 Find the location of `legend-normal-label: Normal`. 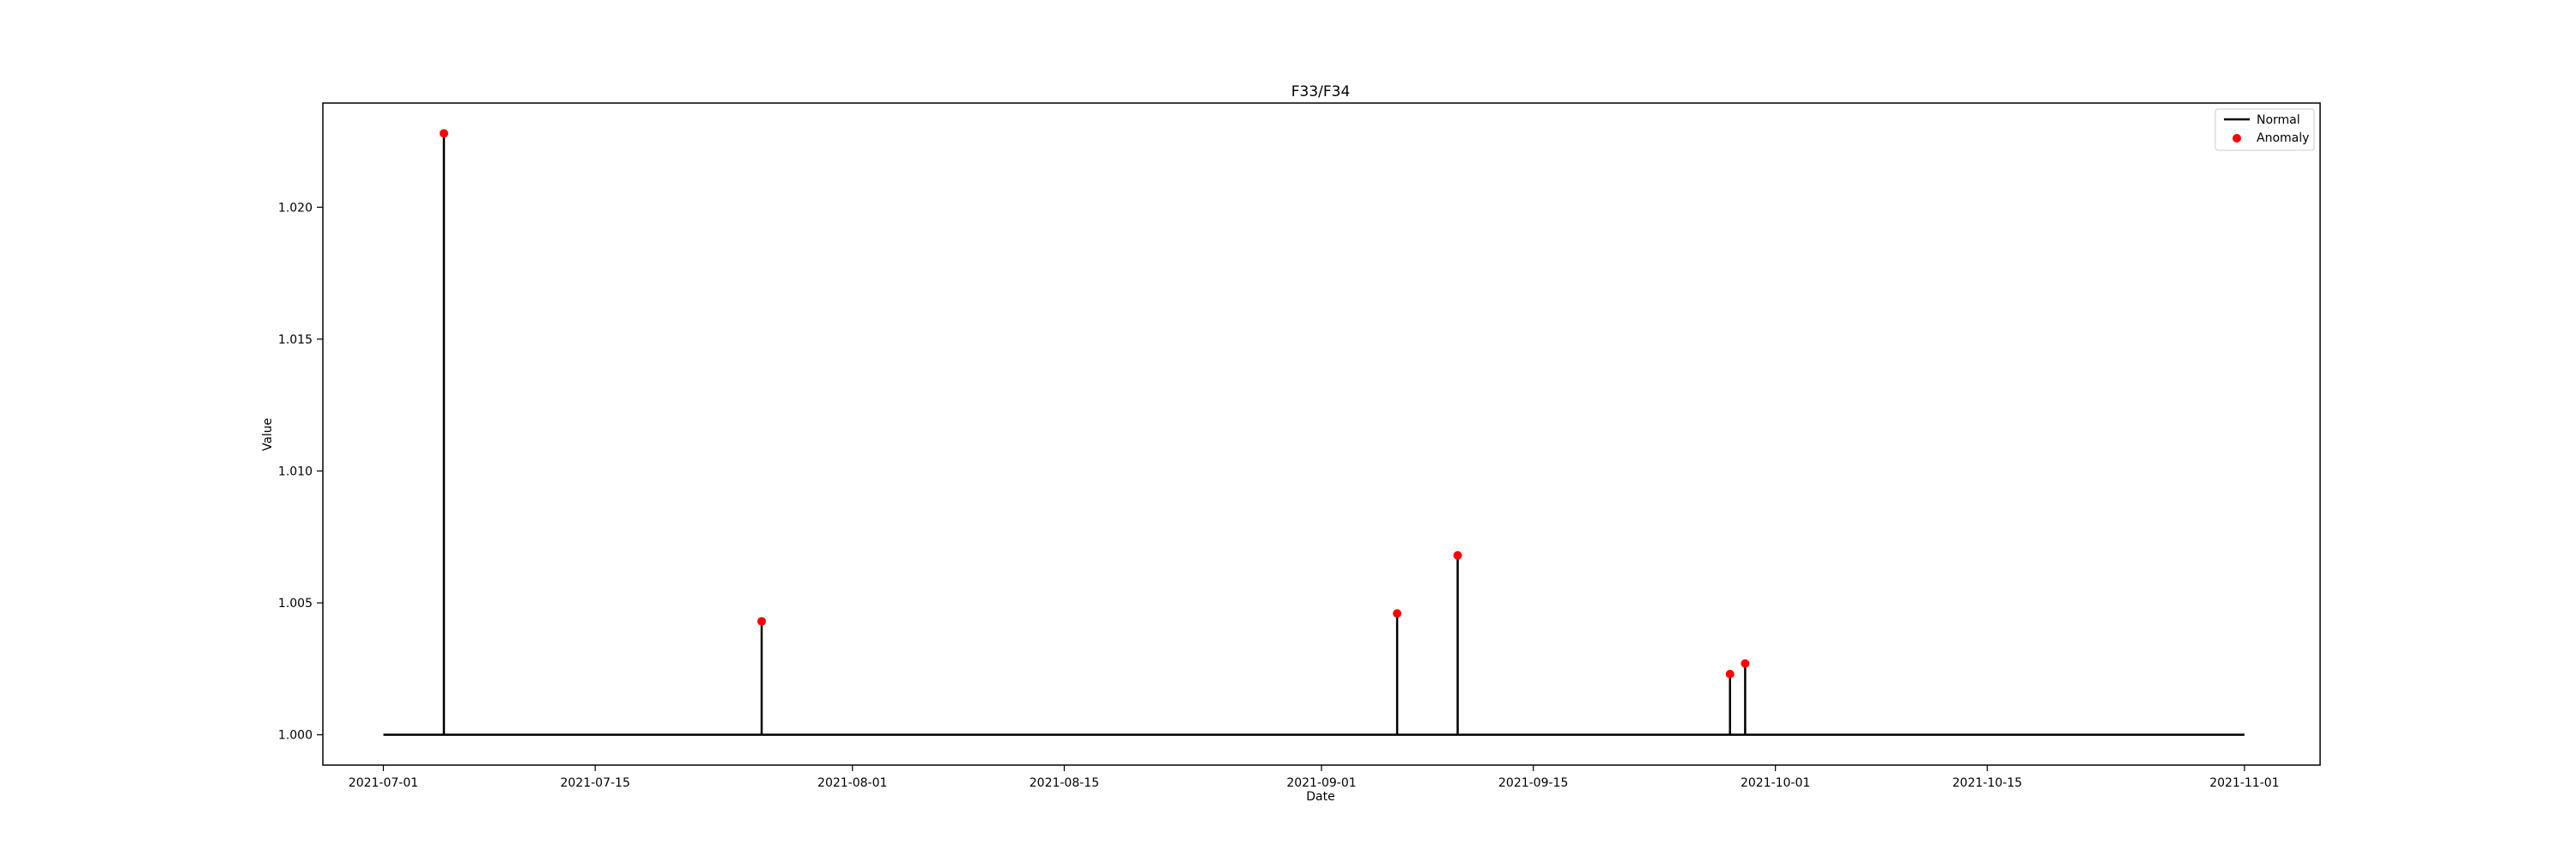

legend-normal-label: Normal is located at coordinates (2279, 120).